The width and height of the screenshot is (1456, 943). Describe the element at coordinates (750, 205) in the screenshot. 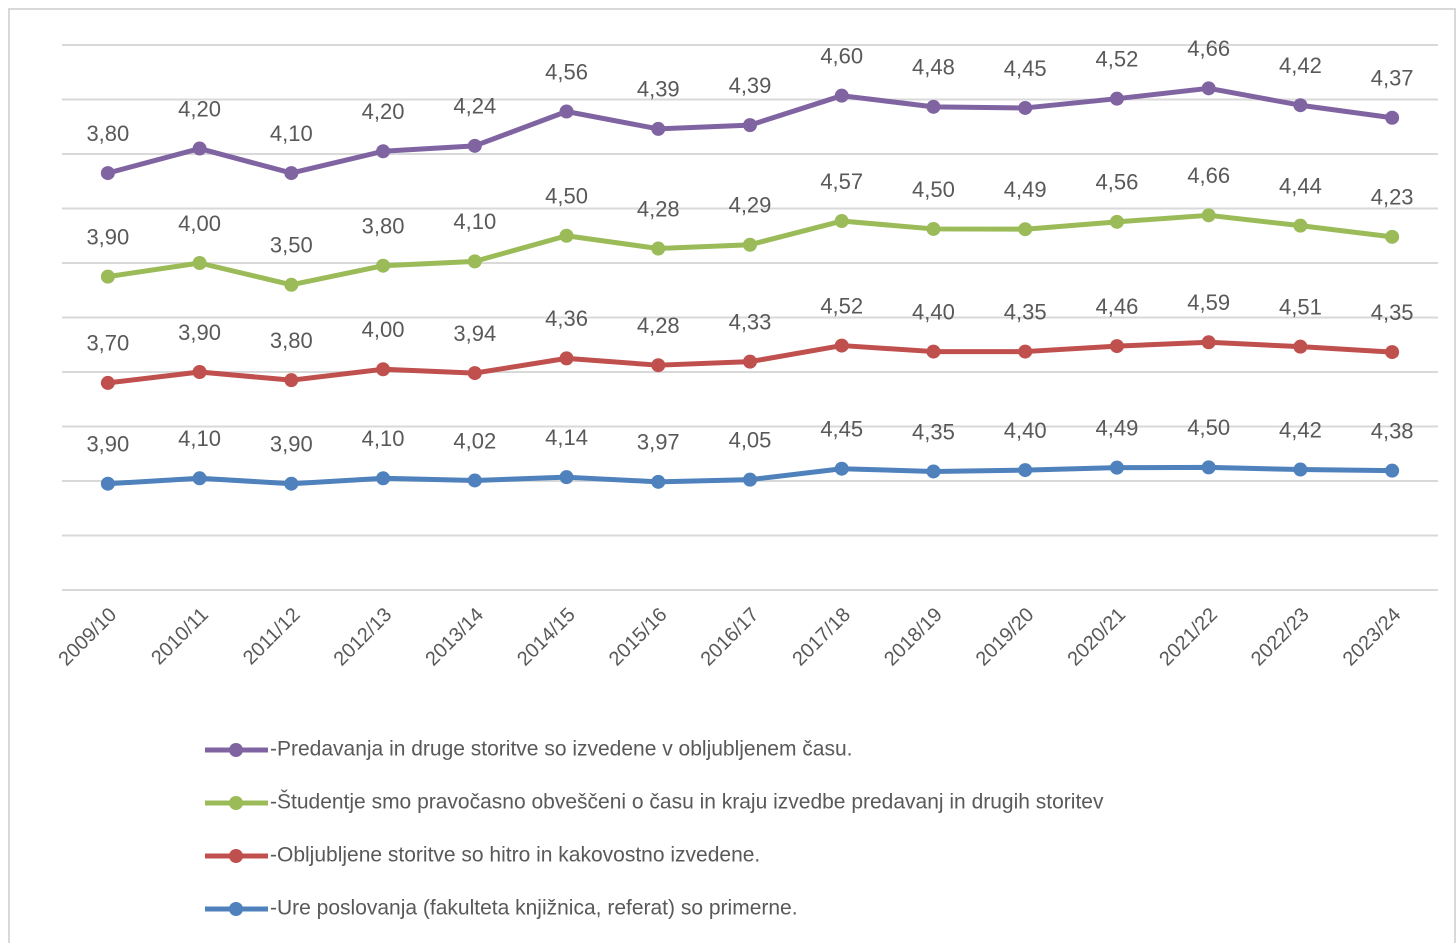

I see `data-label: 4,29` at that location.